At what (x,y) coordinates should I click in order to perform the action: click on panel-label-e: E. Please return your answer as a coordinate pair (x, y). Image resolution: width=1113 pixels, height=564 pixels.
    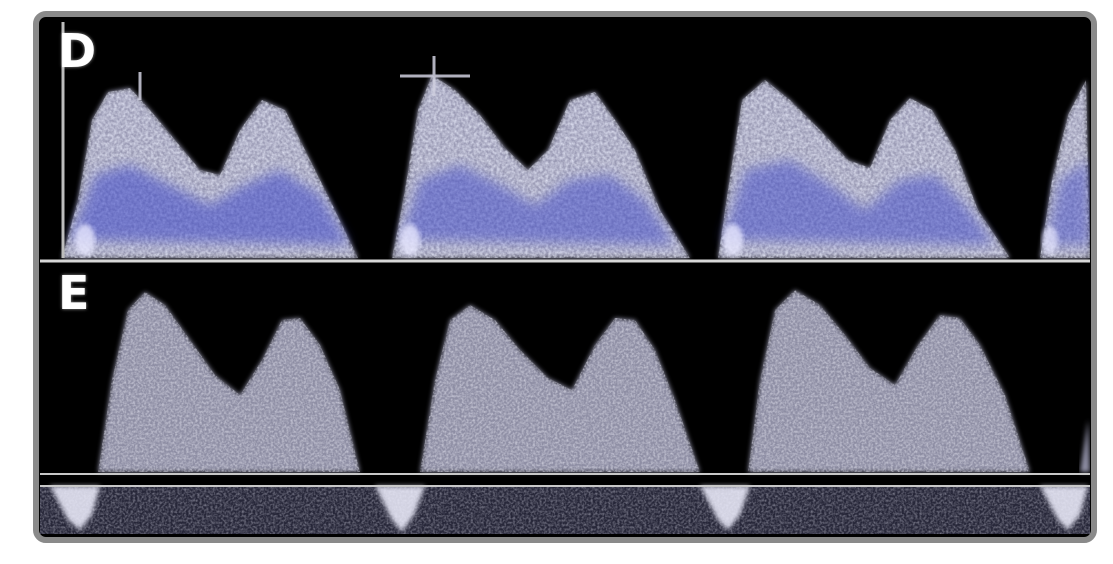
    Looking at the image, I should click on (74, 293).